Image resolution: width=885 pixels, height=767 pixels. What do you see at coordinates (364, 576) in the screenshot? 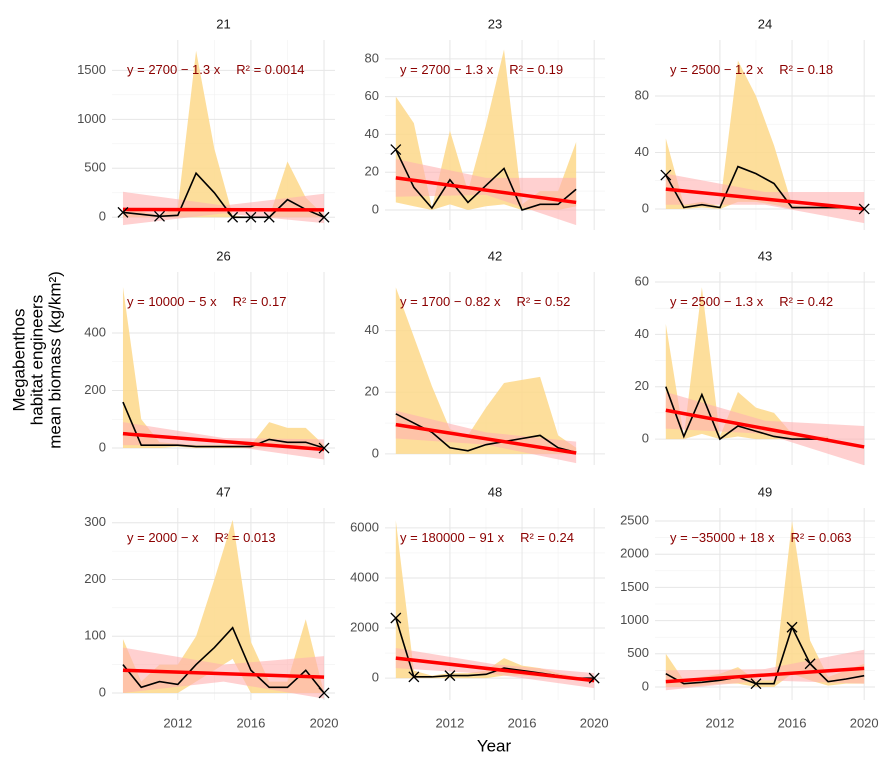
I see `y-tick-label: 4000` at bounding box center [364, 576].